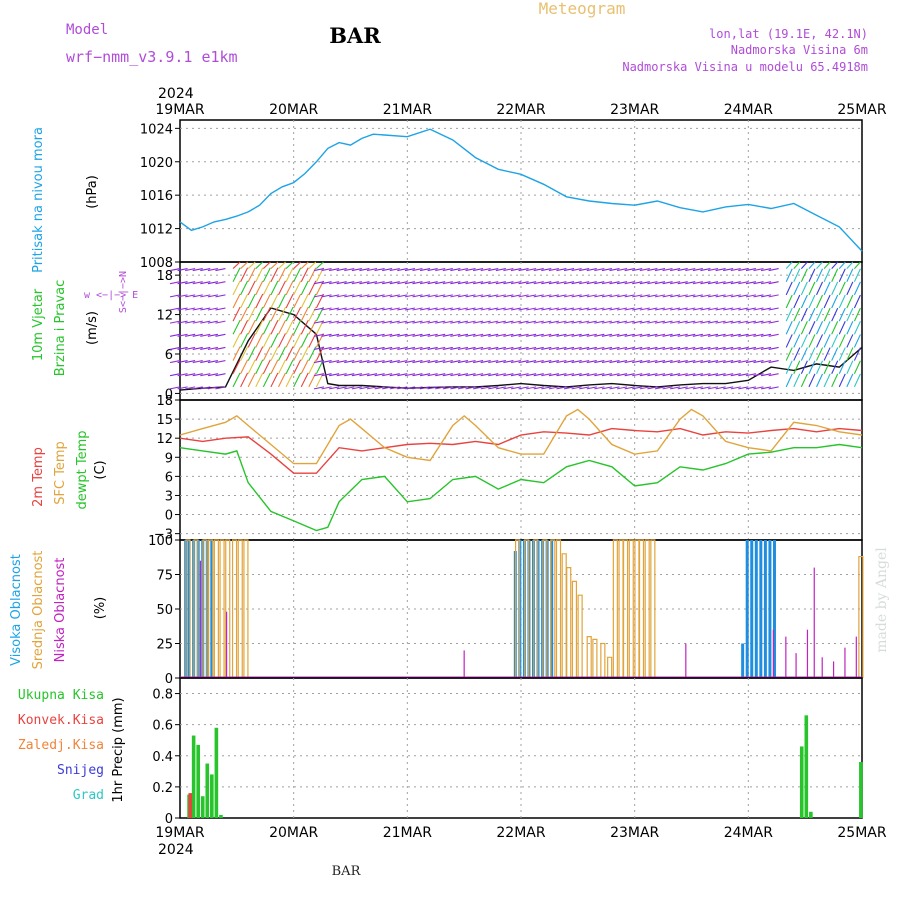 This screenshot has height=900, width=900. What do you see at coordinates (347, 871) in the screenshot?
I see `footer-station: BAR` at bounding box center [347, 871].